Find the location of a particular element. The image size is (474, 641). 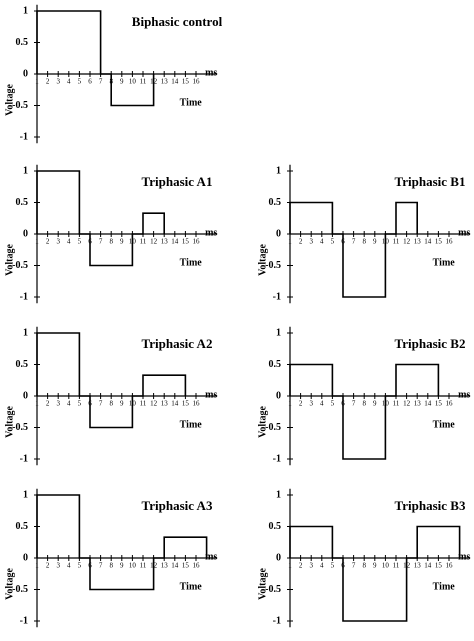

x-tick-label: 10 is located at coordinates (386, 566).